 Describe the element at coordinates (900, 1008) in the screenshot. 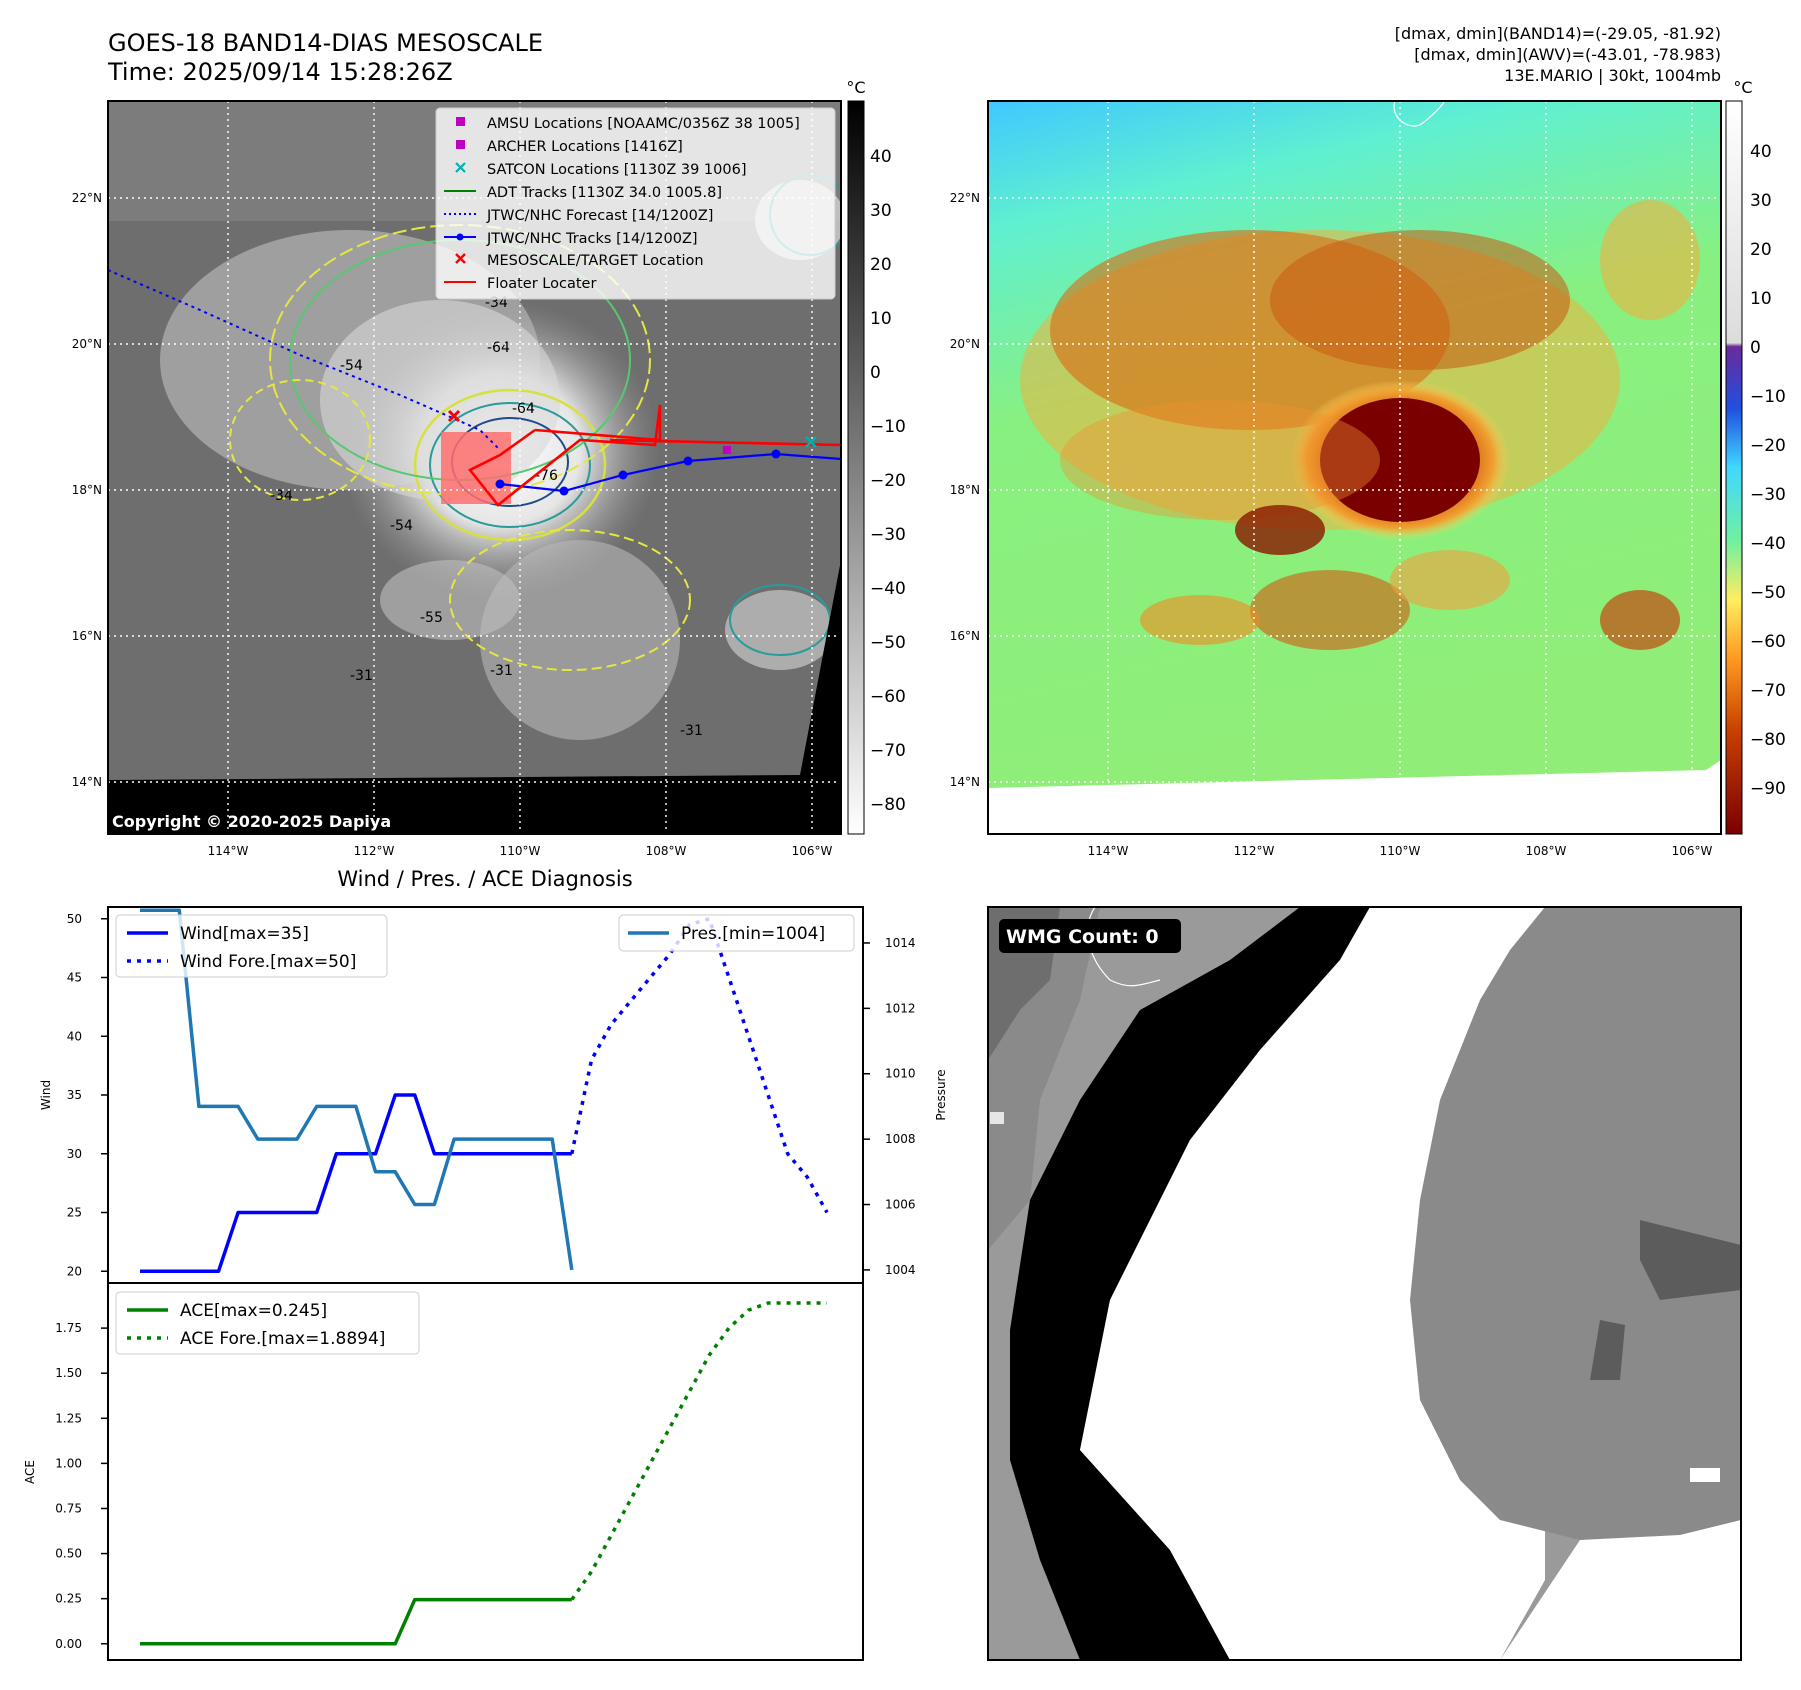

I see `pressure-tick-label: 1012` at that location.